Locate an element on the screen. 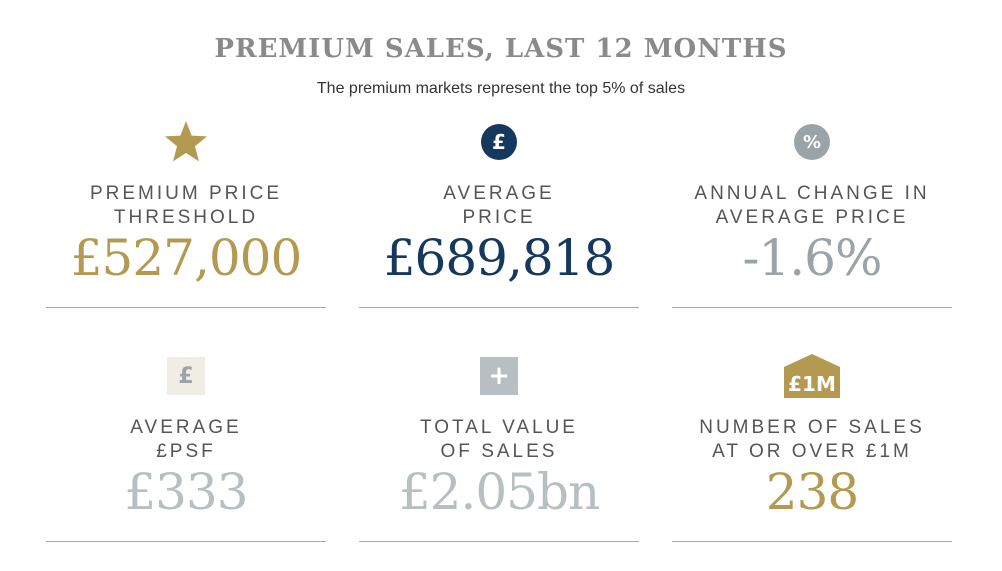 Image resolution: width=1002 pixels, height=571 pixels. stat-label: NUMBER OF SALES AT OR OVER £1M is located at coordinates (812, 439).